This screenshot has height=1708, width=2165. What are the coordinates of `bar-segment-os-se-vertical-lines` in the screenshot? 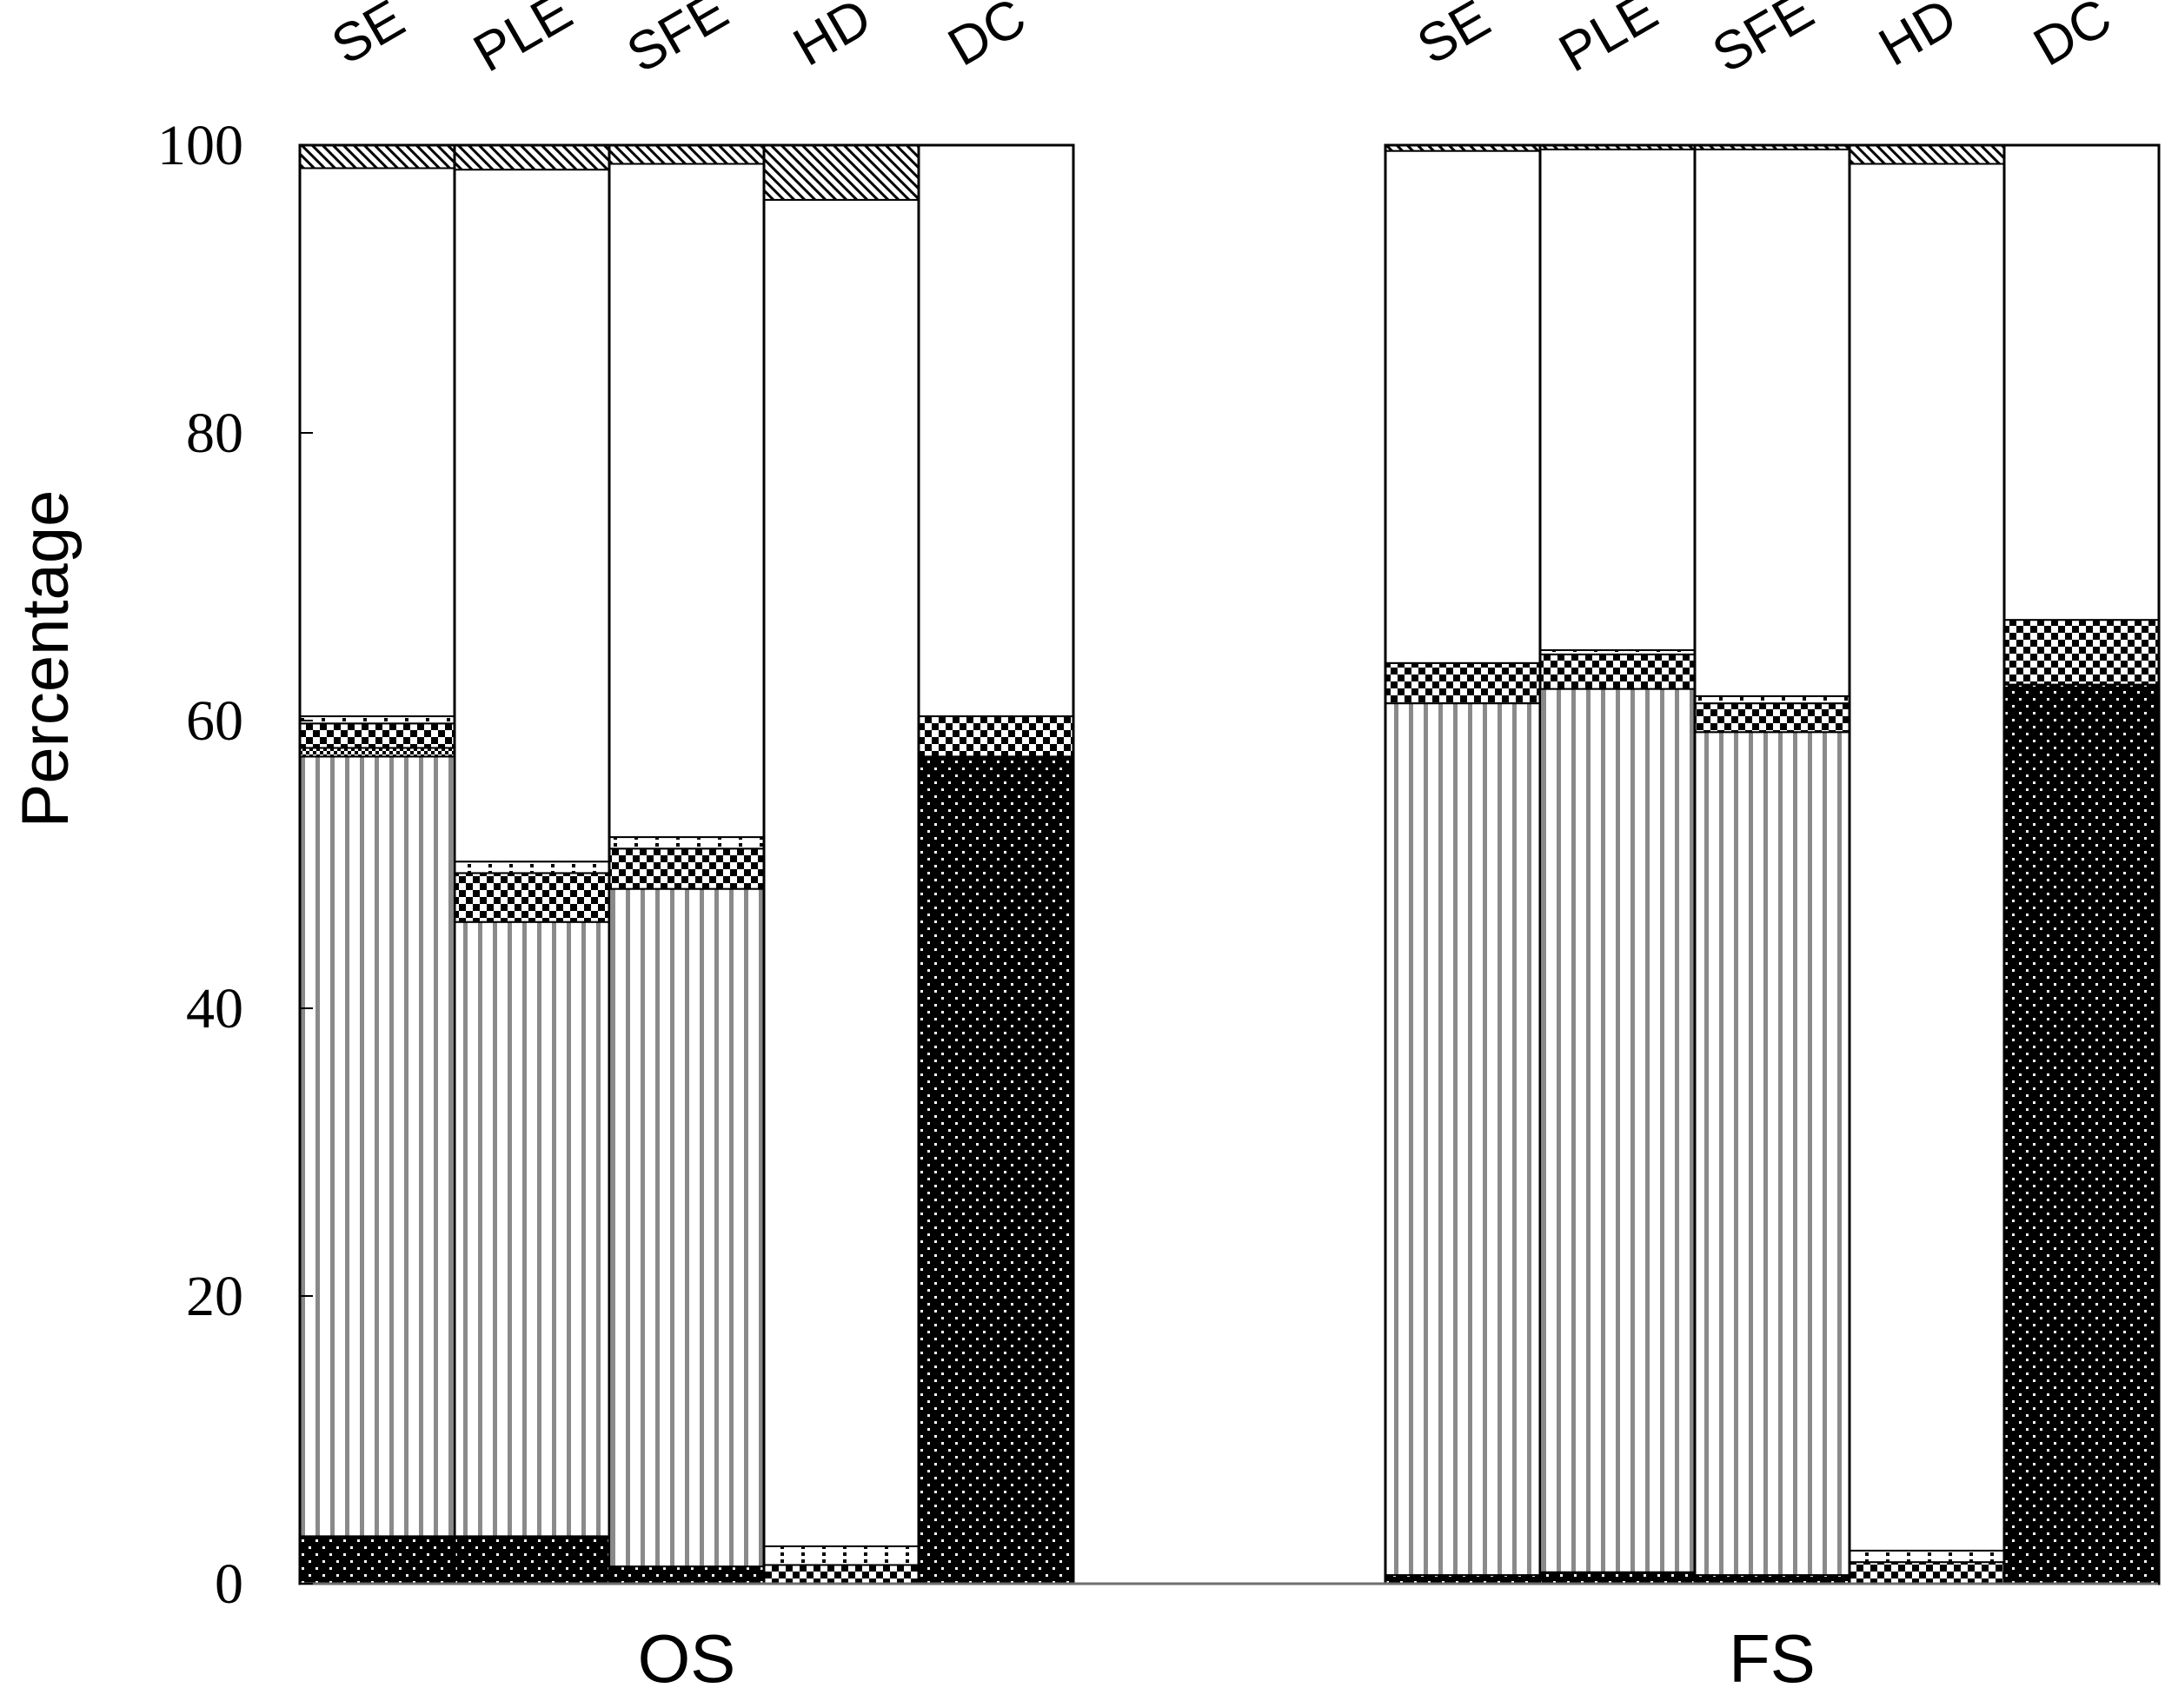 It's located at (377, 1146).